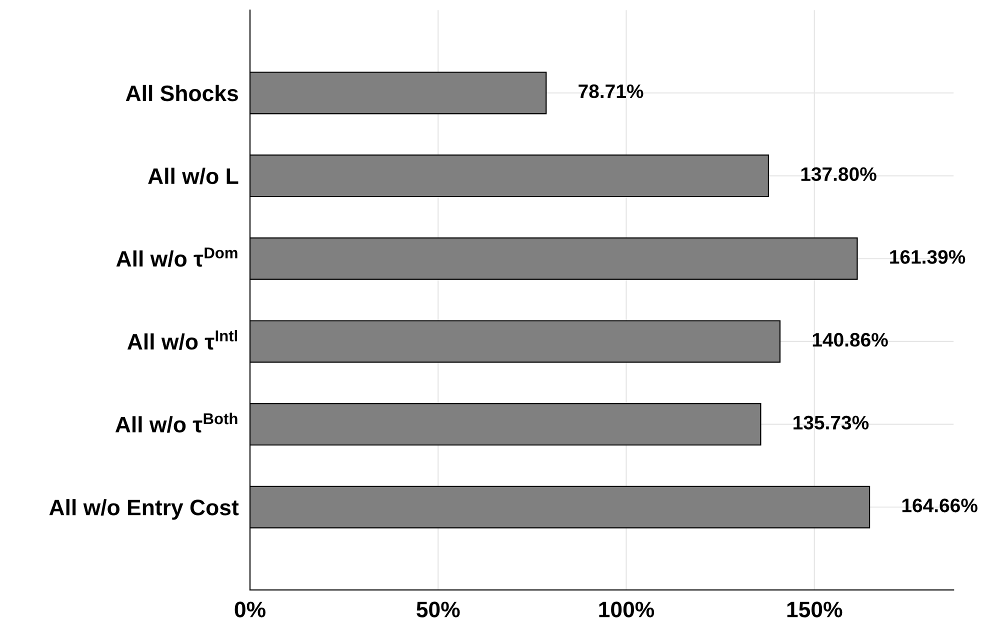 The image size is (998, 633). I want to click on y-tick-label: All w/o τ$^{Dom}$, so click(177, 257).